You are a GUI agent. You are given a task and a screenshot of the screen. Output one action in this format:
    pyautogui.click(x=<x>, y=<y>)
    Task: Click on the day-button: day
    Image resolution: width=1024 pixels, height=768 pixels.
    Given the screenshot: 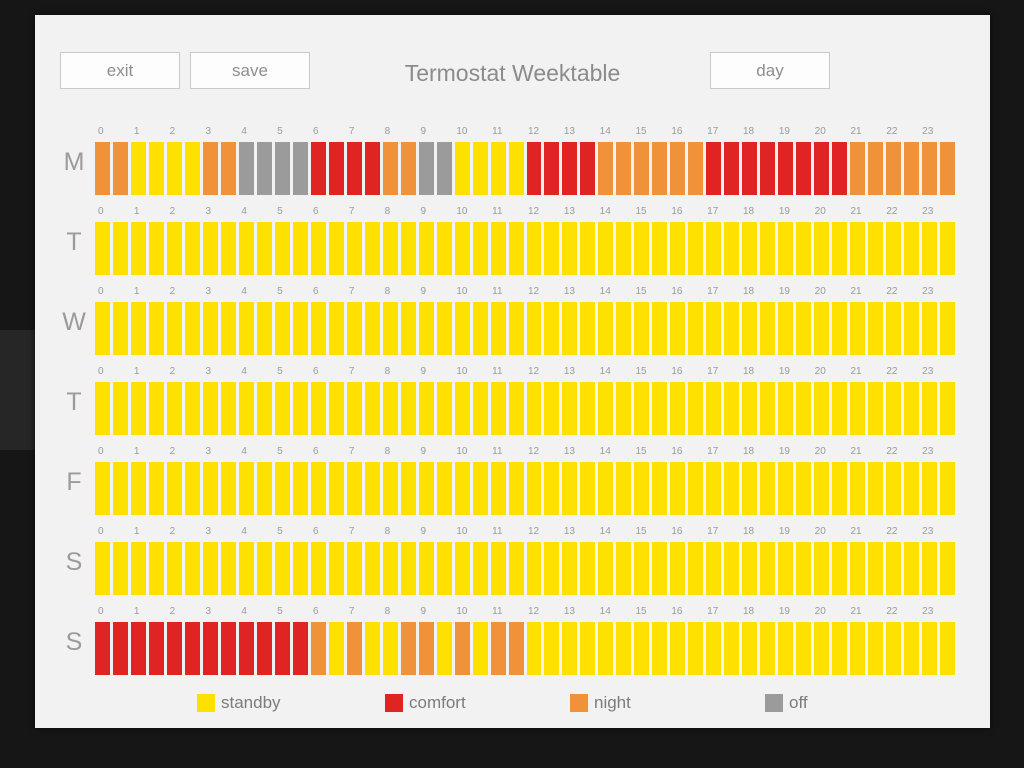 What is the action you would take?
    pyautogui.click(x=770, y=70)
    